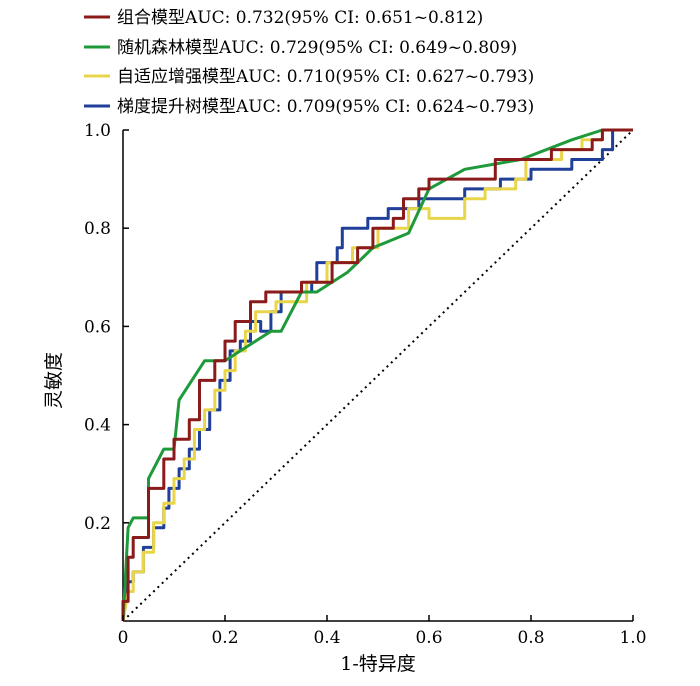 The width and height of the screenshot is (700, 686). I want to click on legend-label-combined-model: 组合模型AUC: 0.732(95% CI: 0.651~0.812), so click(300, 18).